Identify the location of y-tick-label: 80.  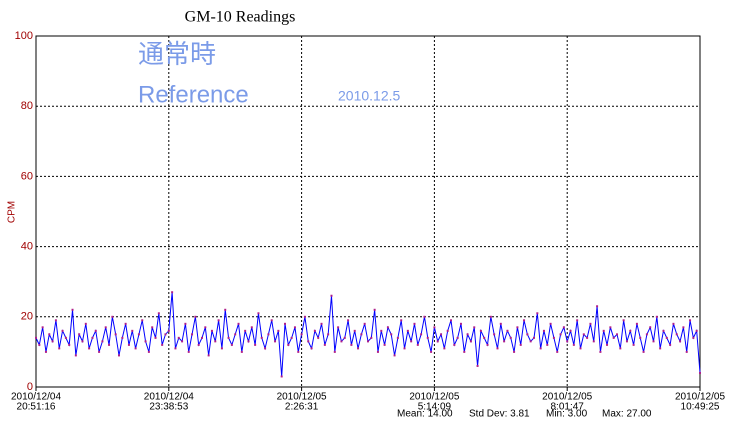
(27, 106).